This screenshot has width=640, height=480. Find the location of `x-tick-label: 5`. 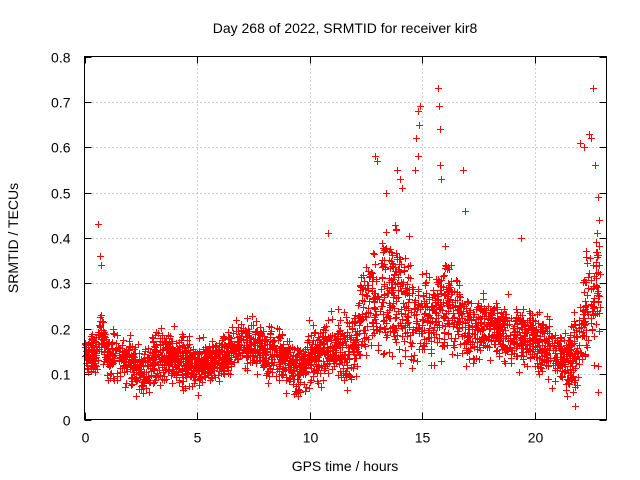

x-tick-label: 5 is located at coordinates (198, 438).